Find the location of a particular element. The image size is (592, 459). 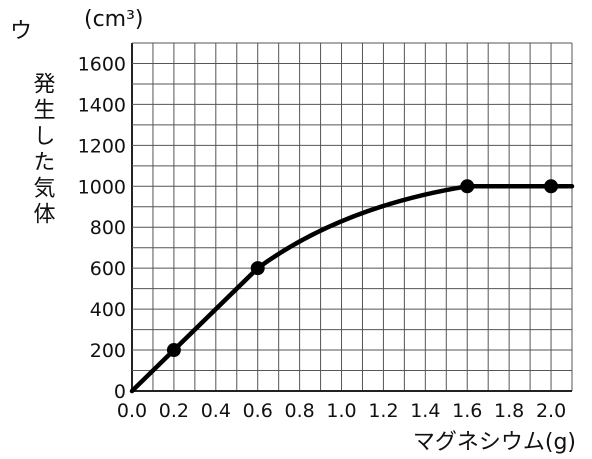

x-tick-label: 0.6 is located at coordinates (258, 411).